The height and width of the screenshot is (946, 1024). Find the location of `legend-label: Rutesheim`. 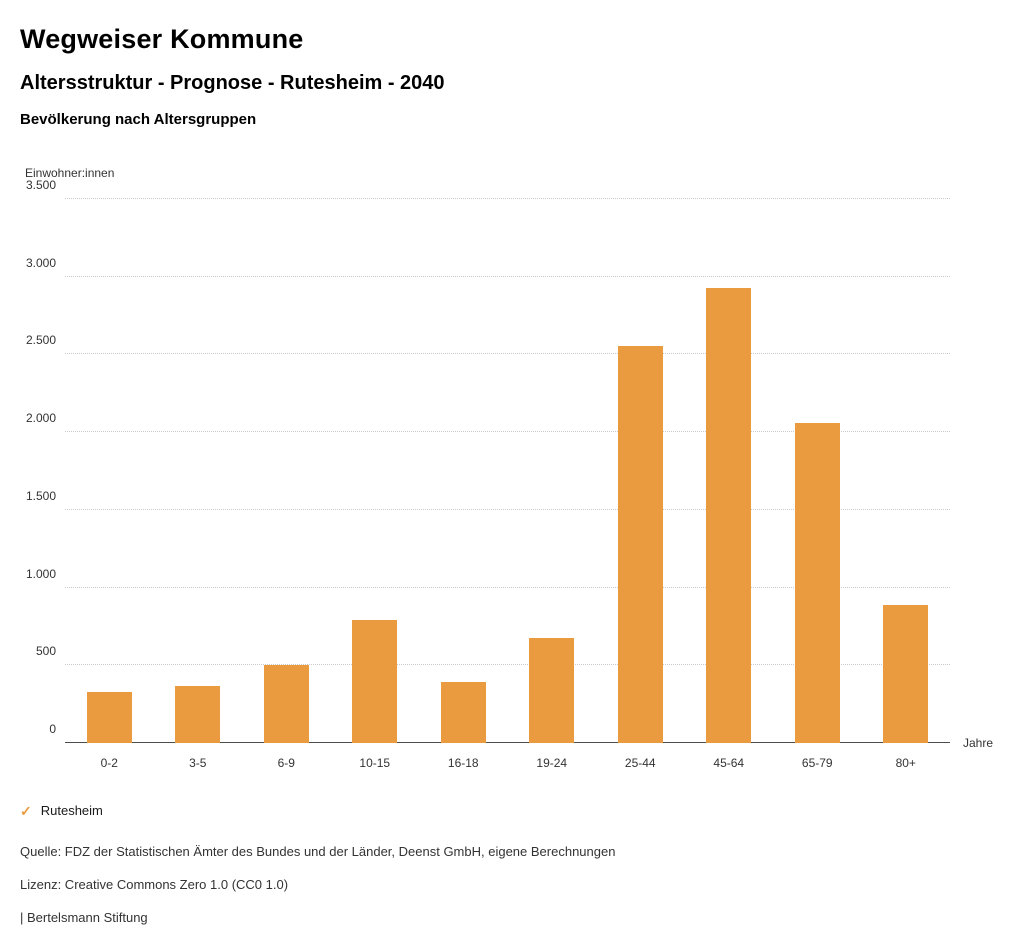

legend-label: Rutesheim is located at coordinates (71, 810).